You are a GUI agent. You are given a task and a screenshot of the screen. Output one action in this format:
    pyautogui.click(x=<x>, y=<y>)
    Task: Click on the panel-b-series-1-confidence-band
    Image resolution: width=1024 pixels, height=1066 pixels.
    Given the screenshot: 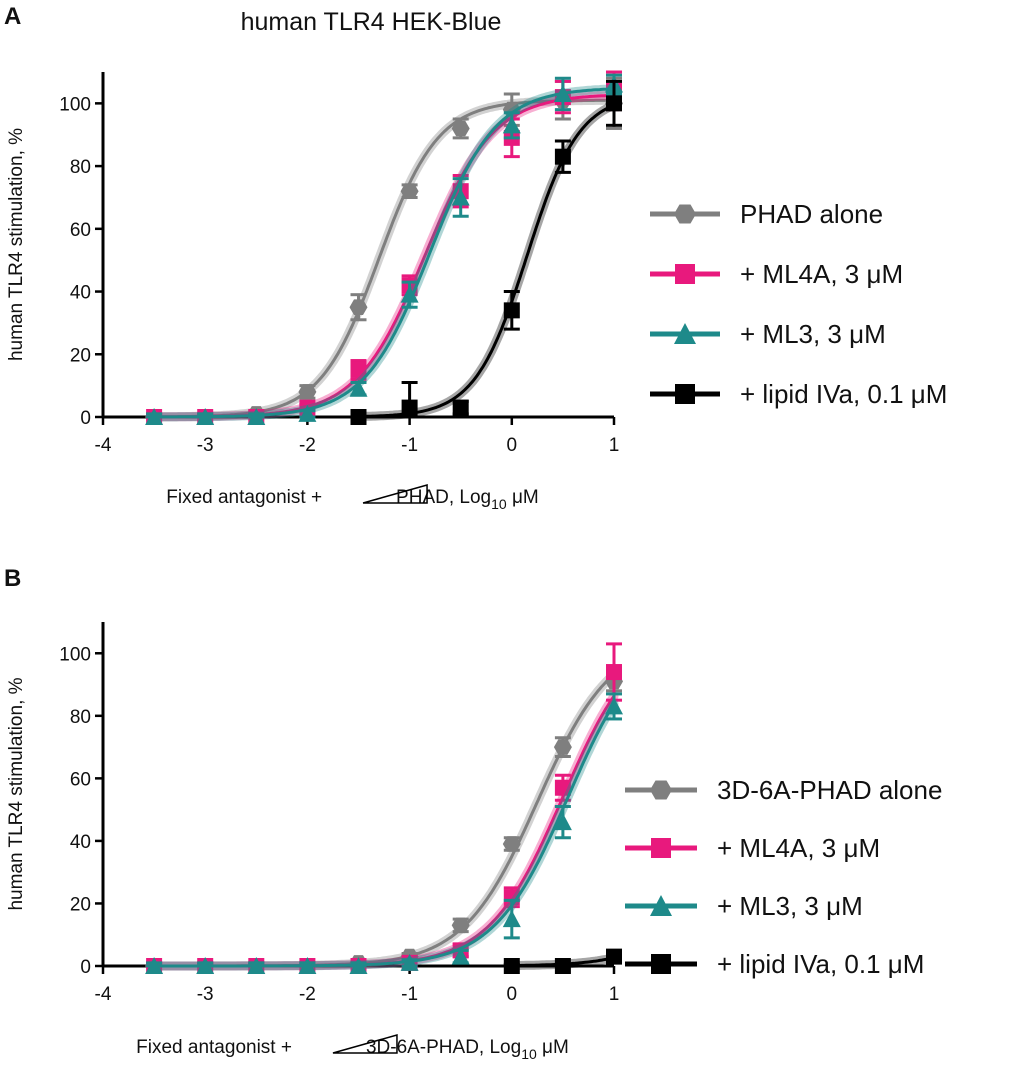 What is the action you would take?
    pyautogui.click(x=384, y=831)
    